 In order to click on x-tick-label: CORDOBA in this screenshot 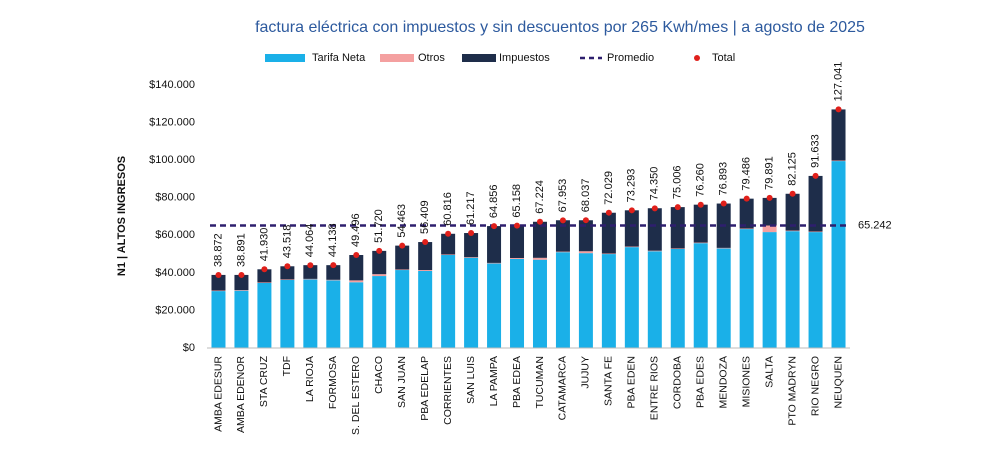, I will do `click(678, 382)`.